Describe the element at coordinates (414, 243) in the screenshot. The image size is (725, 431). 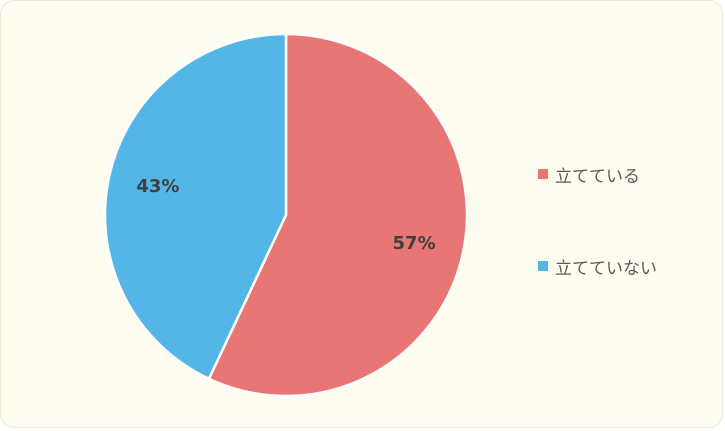
I see `slice-label-1: 57%` at that location.